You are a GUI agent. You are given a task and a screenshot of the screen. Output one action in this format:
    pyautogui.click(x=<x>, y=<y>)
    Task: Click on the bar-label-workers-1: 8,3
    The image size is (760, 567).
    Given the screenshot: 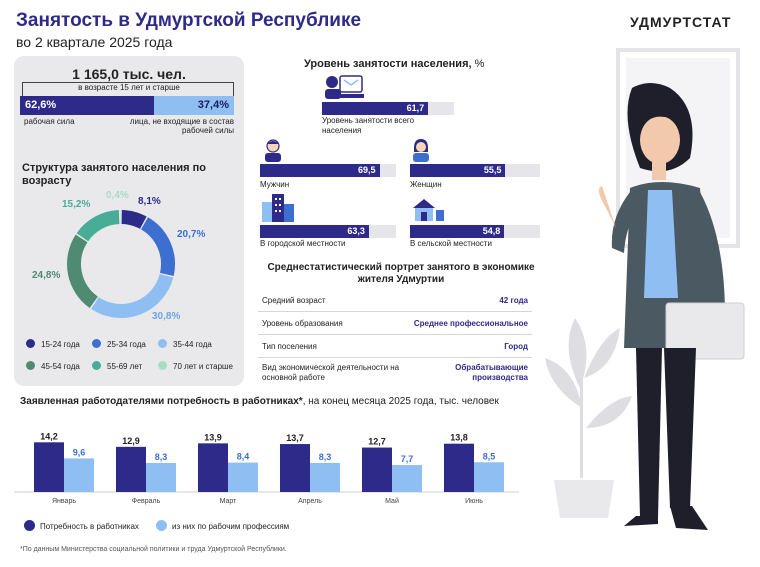 What is the action you would take?
    pyautogui.click(x=161, y=457)
    